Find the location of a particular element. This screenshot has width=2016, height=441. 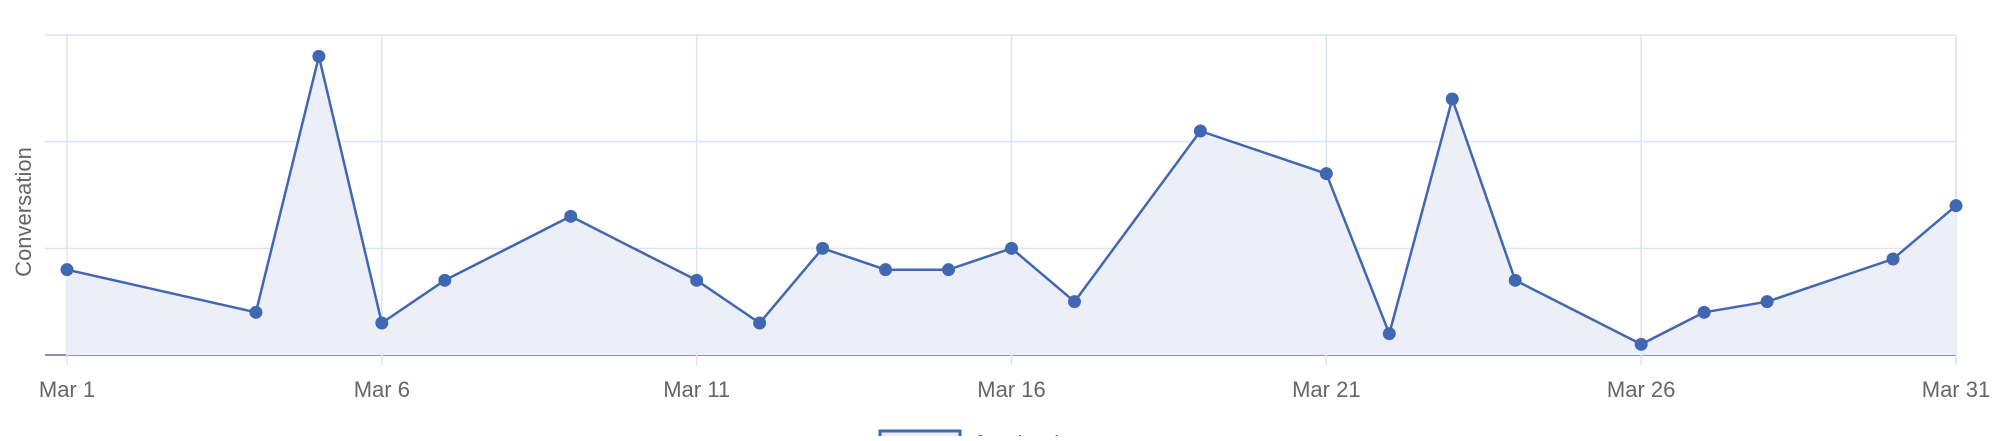

legend-label: facebook is located at coordinates (1021, 433).